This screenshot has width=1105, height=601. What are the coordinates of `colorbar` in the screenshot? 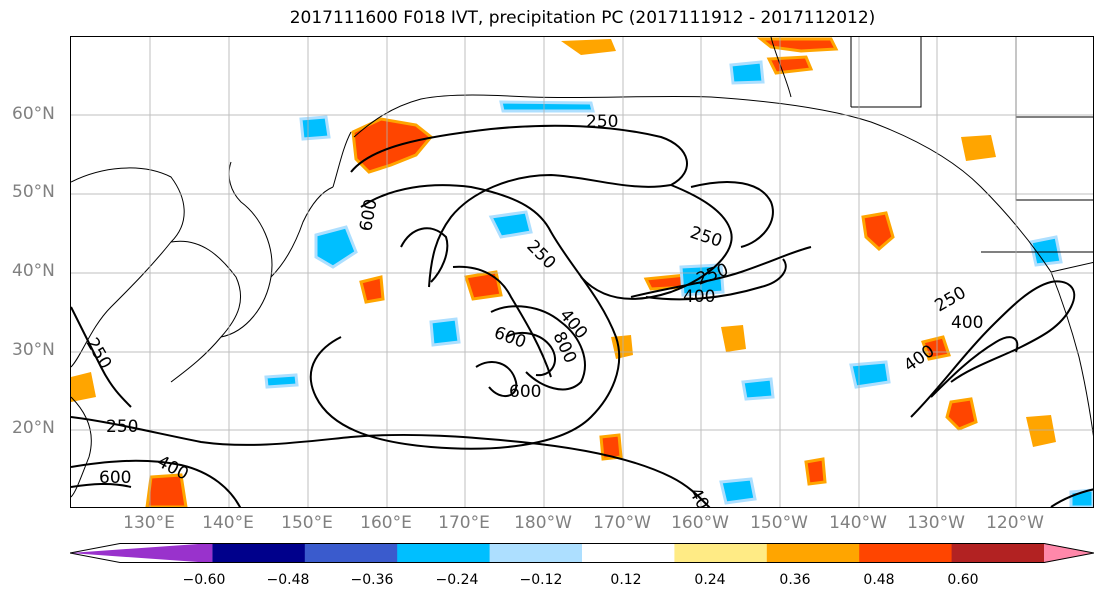 It's located at (582, 553).